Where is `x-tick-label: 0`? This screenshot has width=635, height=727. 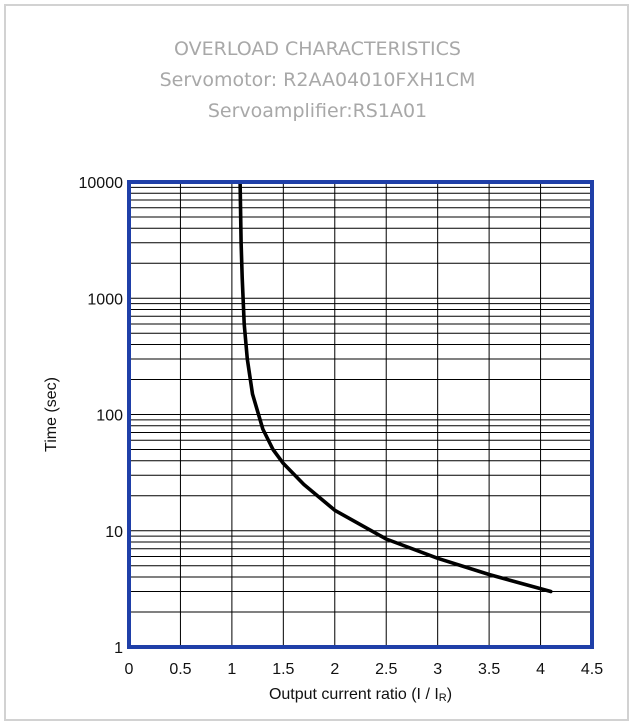 x-tick-label: 0 is located at coordinates (129, 669).